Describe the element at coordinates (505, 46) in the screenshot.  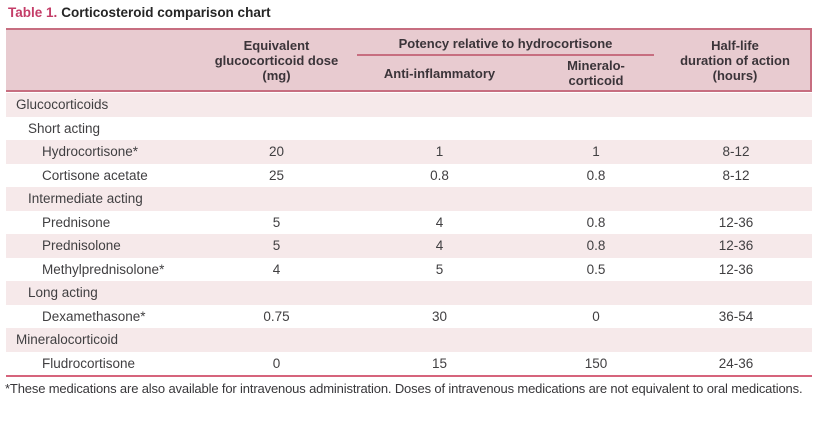
I see `column-group-header-potency: Potency relative to hydrocortisone` at that location.